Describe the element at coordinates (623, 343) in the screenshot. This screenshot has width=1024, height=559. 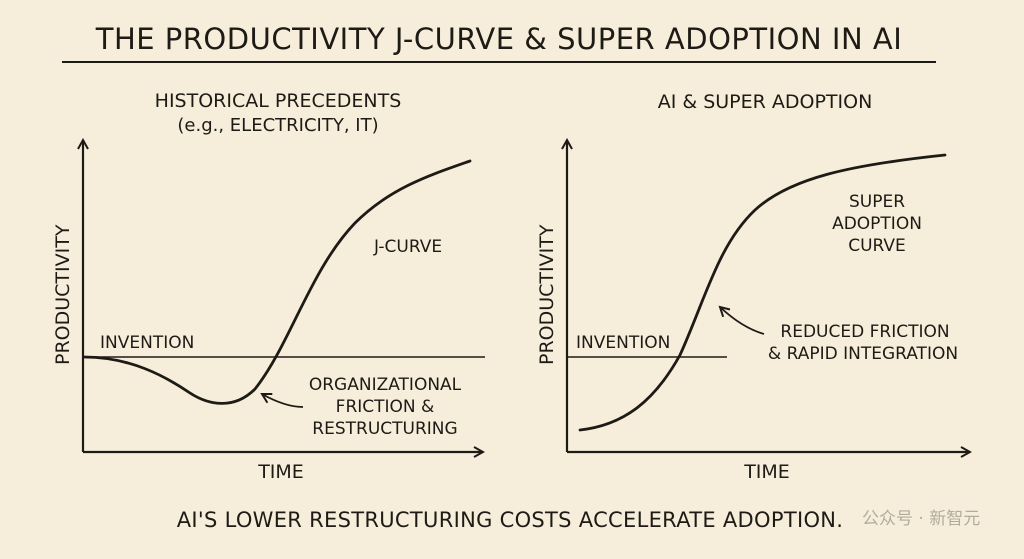
I see `right-invention-label: INVENTION` at that location.